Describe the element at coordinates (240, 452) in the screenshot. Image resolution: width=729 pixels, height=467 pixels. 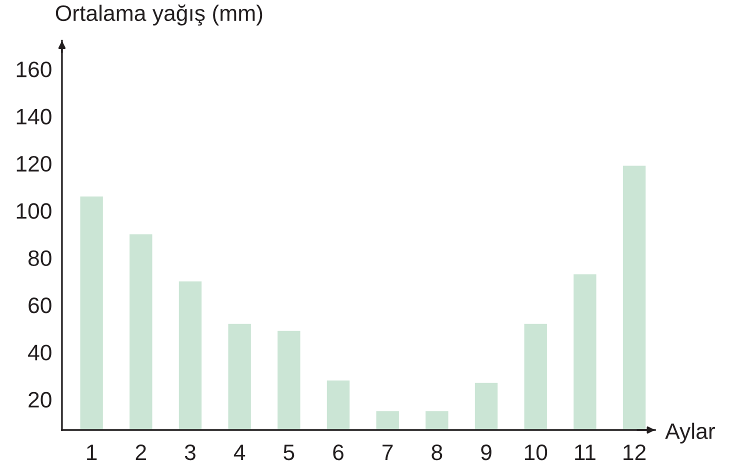
I see `x-tick-label: 4` at that location.